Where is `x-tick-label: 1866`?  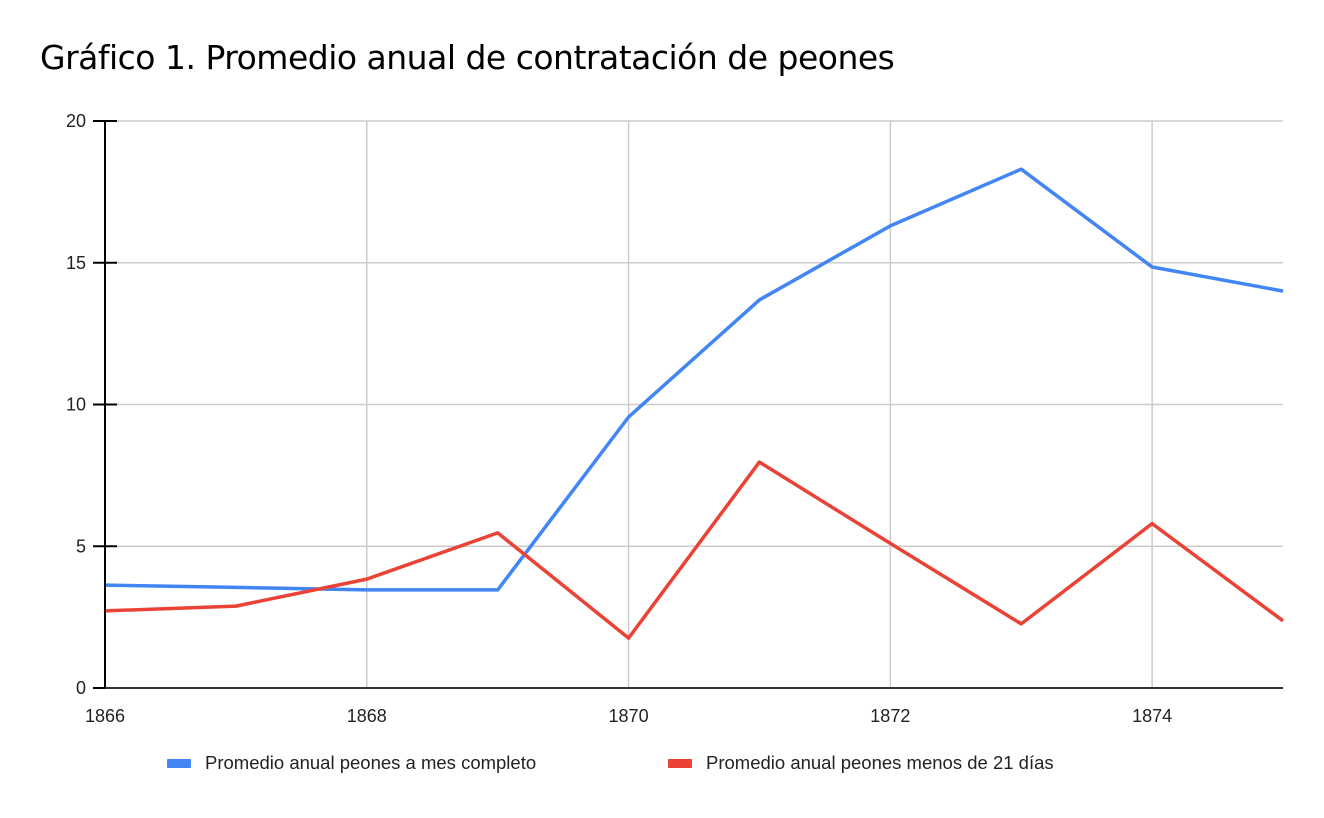
x-tick-label: 1866 is located at coordinates (105, 716).